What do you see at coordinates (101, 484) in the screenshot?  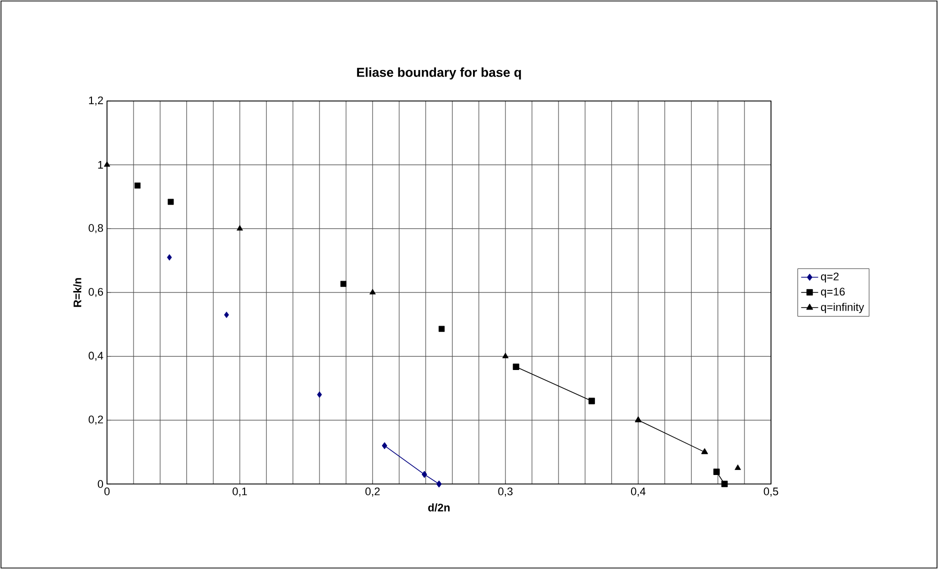 I see `y-tick-label: 0` at bounding box center [101, 484].